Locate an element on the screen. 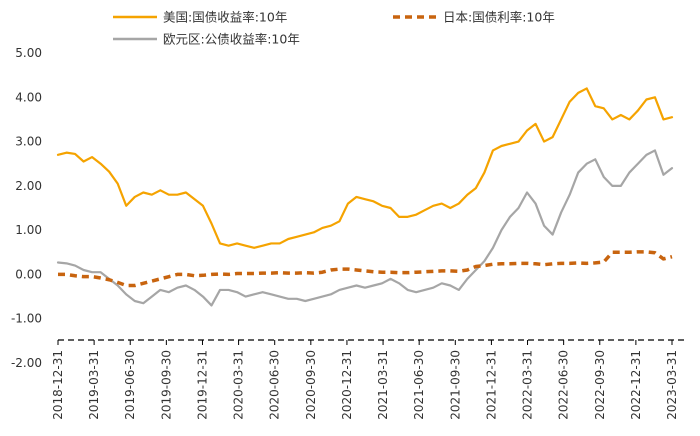  y-tick-label: 2.00 is located at coordinates (28, 186).